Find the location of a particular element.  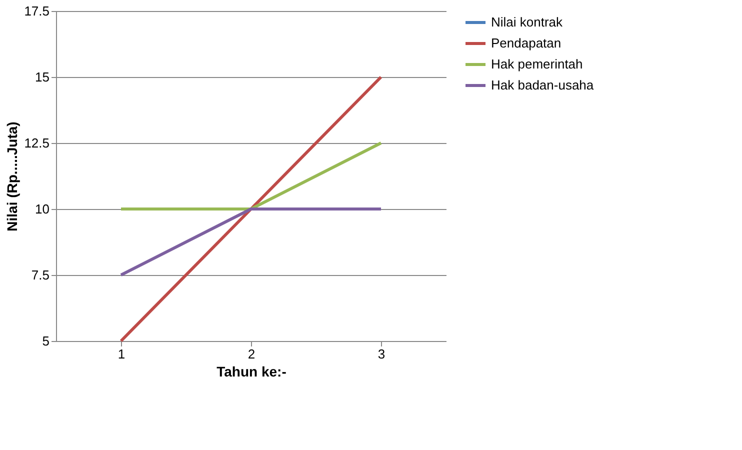

x-tick-label: 1 is located at coordinates (122, 354).